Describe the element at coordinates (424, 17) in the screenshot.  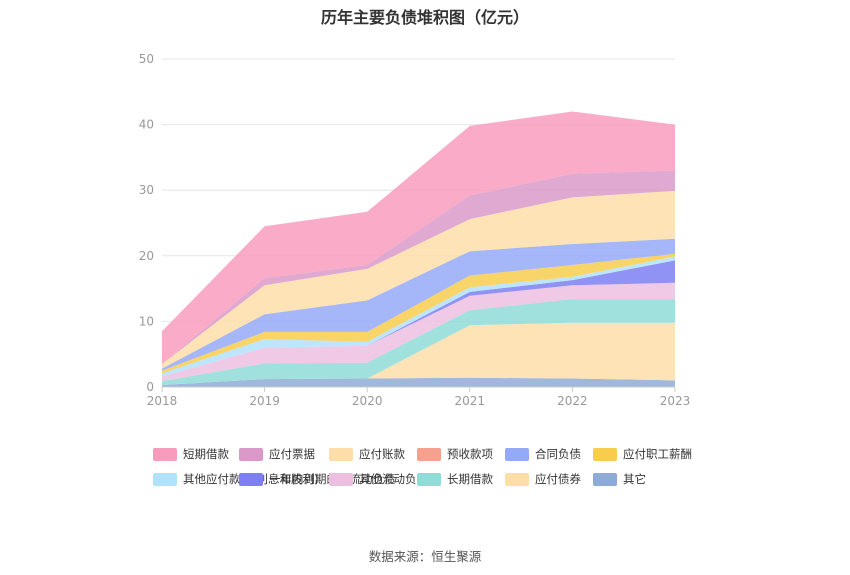
I see `chart-title: 历年主要负债堆积图（亿元）` at that location.